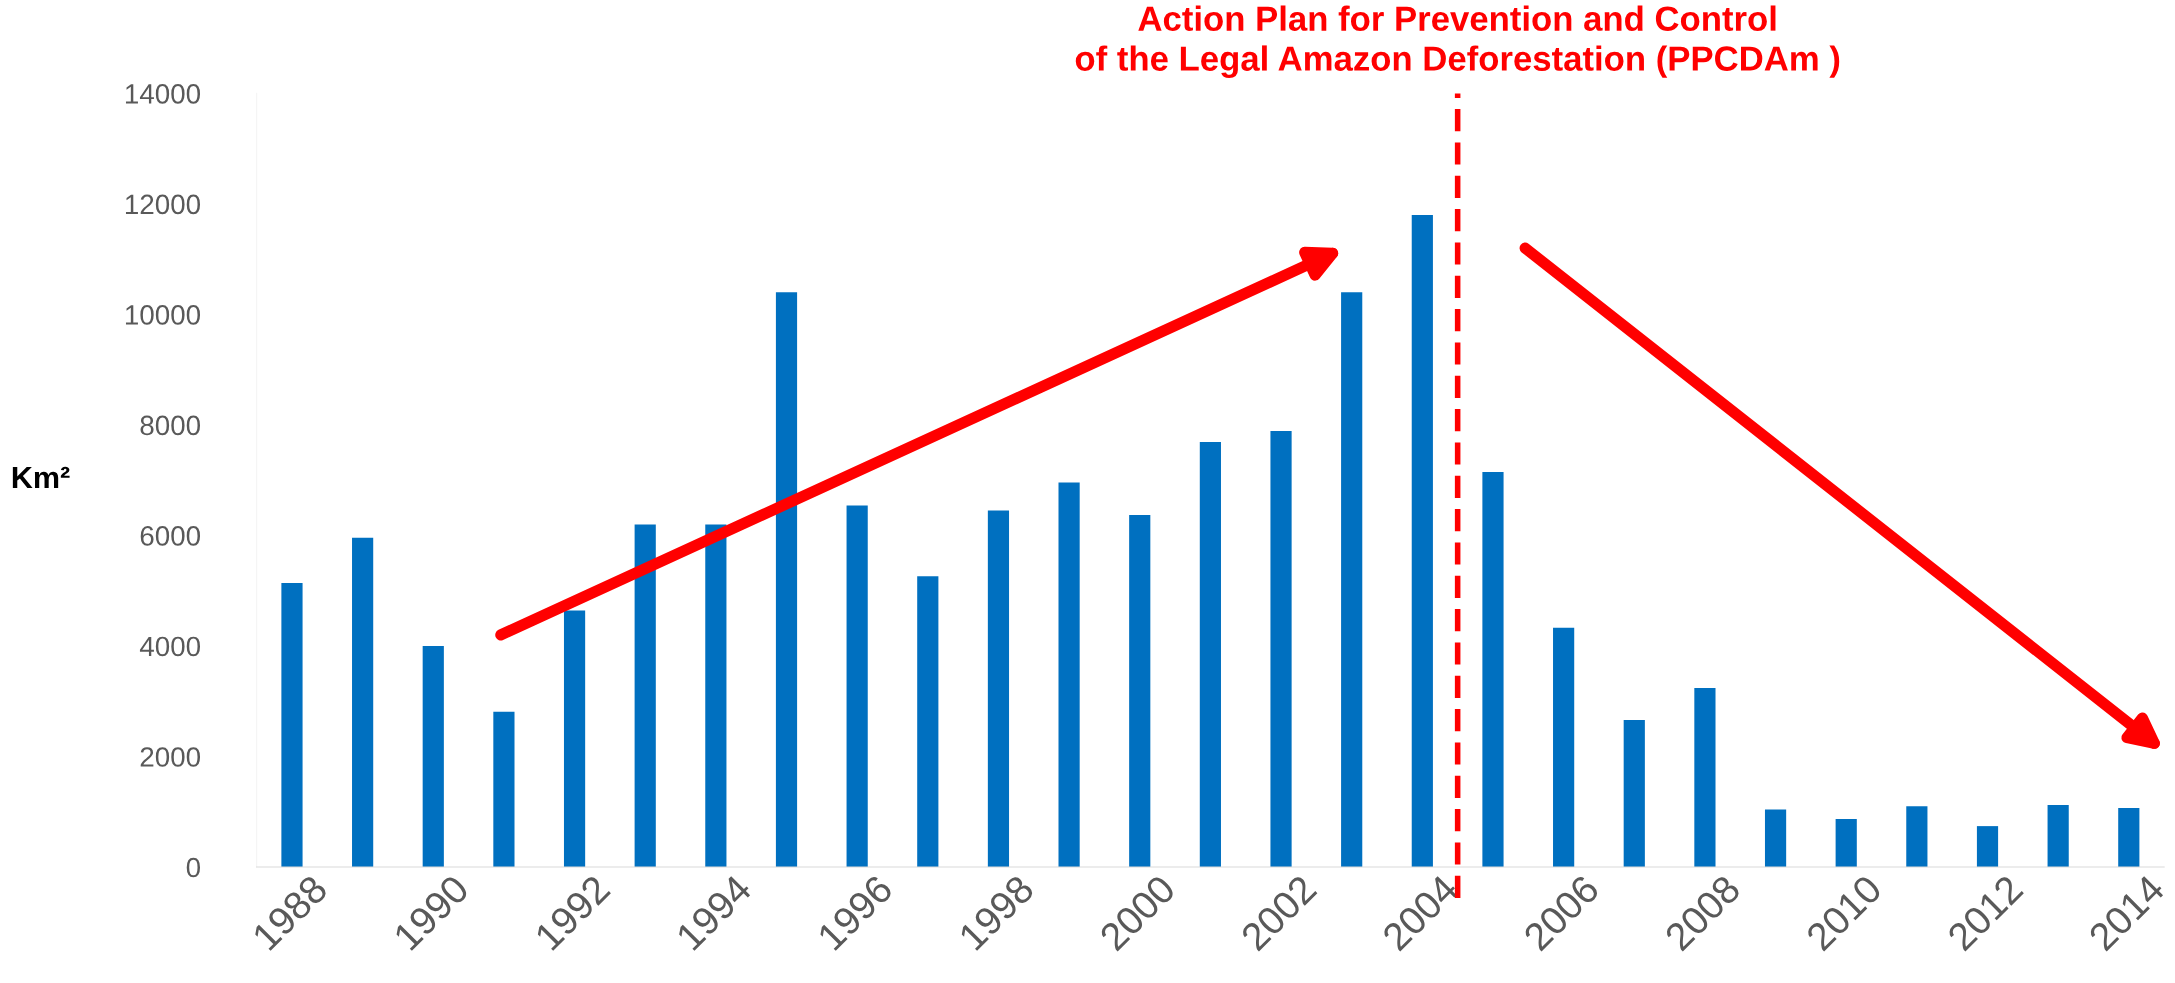 The width and height of the screenshot is (2175, 983). Describe the element at coordinates (170, 425) in the screenshot. I see `y-tick-label: 8000` at that location.